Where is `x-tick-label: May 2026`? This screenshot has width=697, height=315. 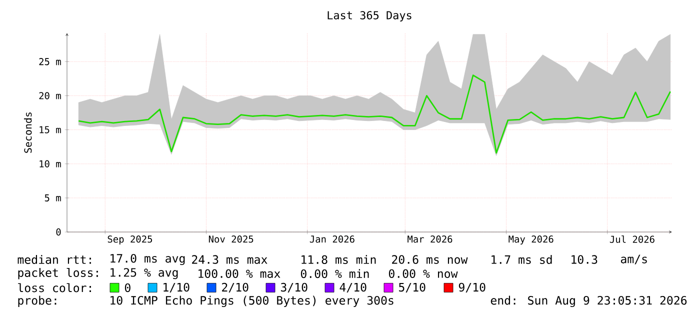
x-tick-label: May 2026 is located at coordinates (531, 240).